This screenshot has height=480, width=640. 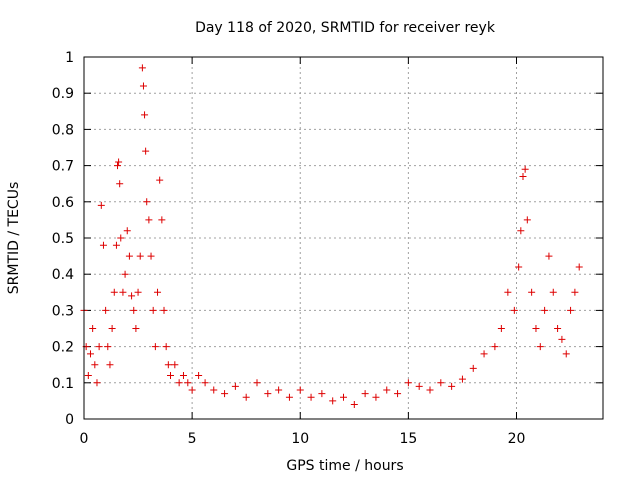 What do you see at coordinates (63, 384) in the screenshot?
I see `y-tick-label: 0.1` at bounding box center [63, 384].